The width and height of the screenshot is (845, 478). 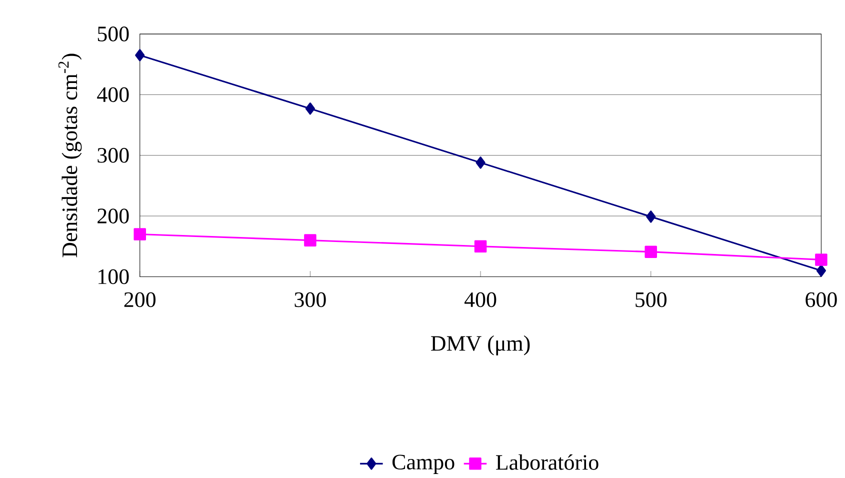 I want to click on x-tick-label: 500, so click(x=651, y=300).